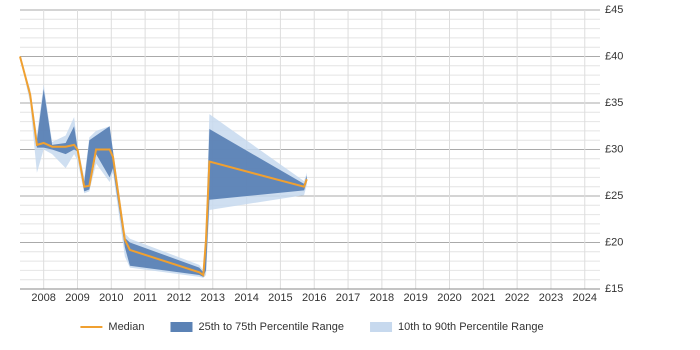 The height and width of the screenshot is (350, 700). Describe the element at coordinates (483, 298) in the screenshot. I see `x-tick-label: 2021` at that location.